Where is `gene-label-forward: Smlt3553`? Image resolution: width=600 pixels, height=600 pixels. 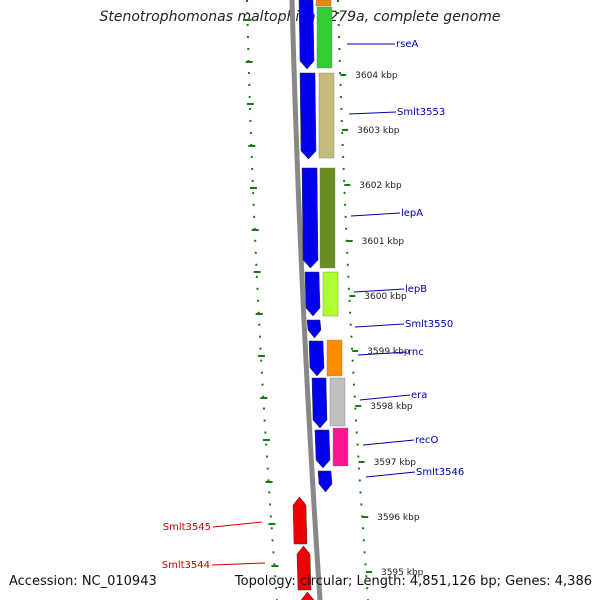 gene-label-forward: Smlt3553 is located at coordinates (421, 112).